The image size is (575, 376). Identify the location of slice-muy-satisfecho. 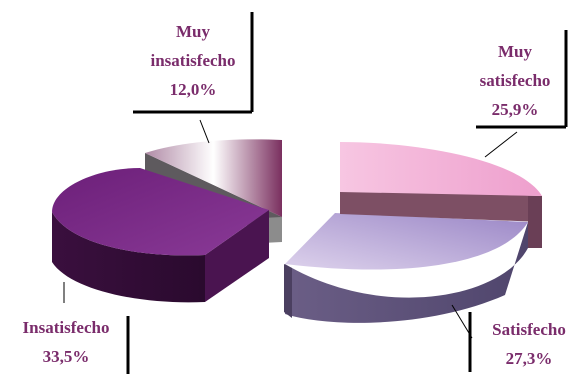
(441, 195).